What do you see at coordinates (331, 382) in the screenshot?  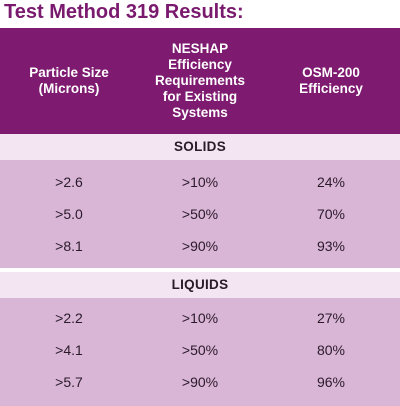 I see `osm-efficiency-cell: 96%` at bounding box center [331, 382].